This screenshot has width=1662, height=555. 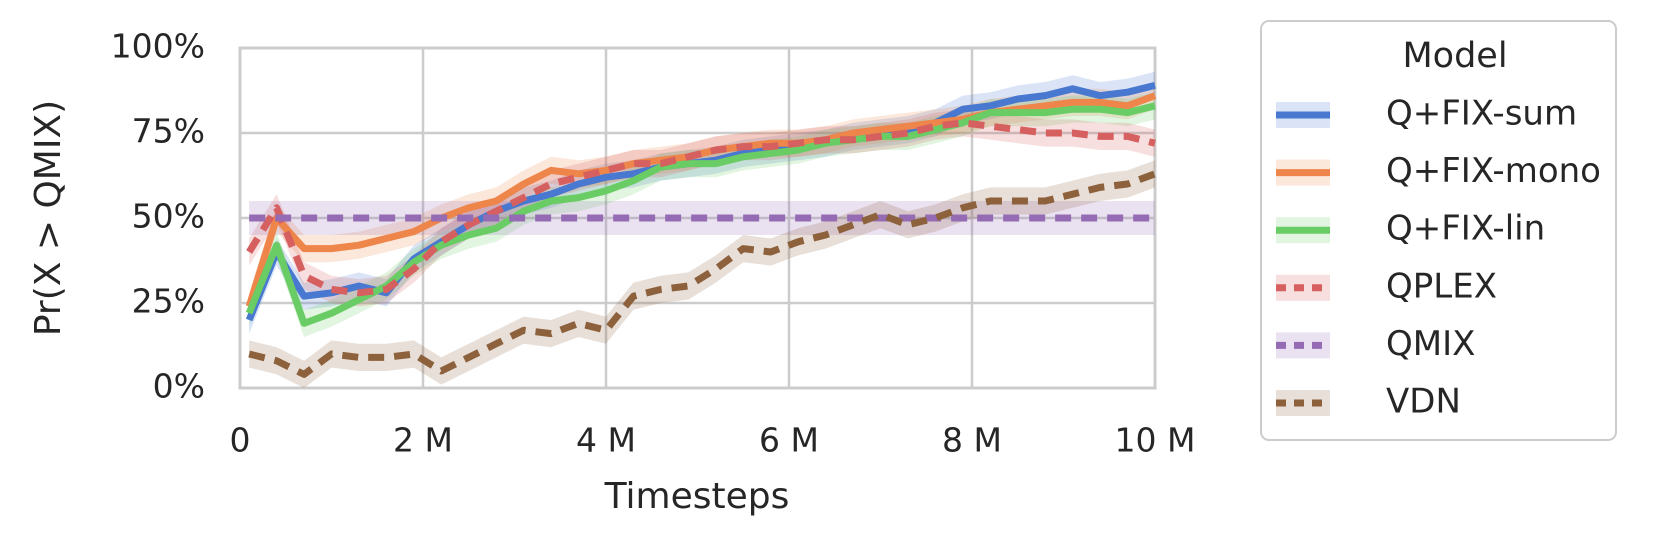 I want to click on legend-title: Model, so click(x=1454, y=56).